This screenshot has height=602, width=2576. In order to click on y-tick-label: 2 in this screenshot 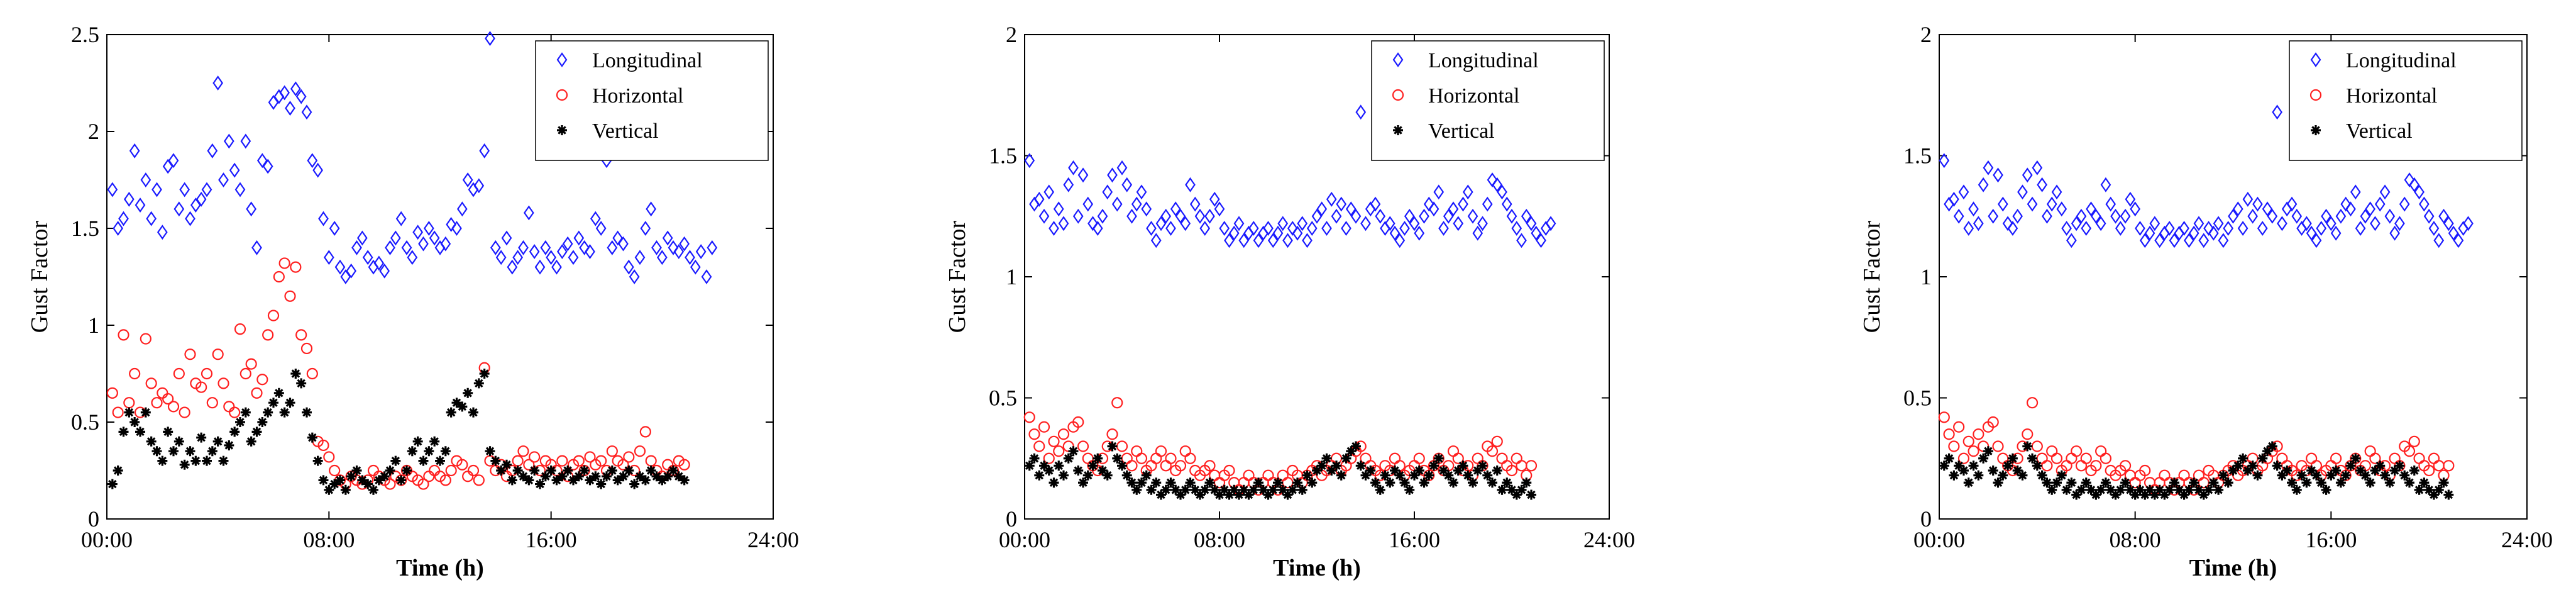, I will do `click(1012, 34)`.